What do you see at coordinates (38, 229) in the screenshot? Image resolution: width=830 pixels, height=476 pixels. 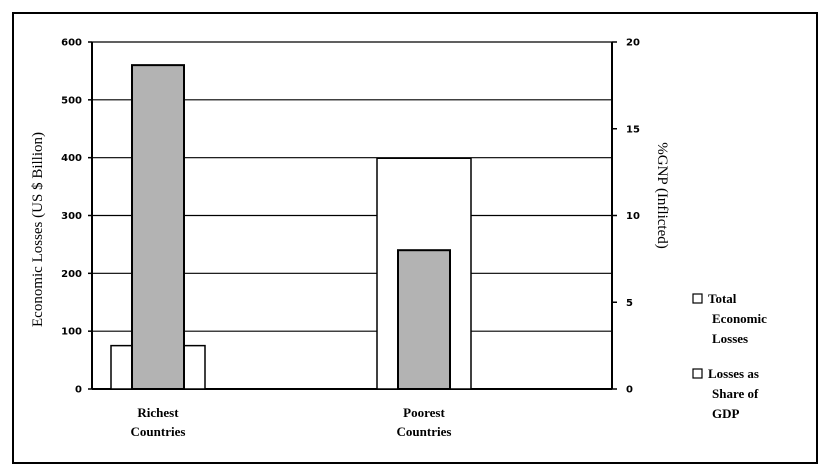 I see `y-axis-left-title: Economic Losses (US $ Billion)` at bounding box center [38, 229].